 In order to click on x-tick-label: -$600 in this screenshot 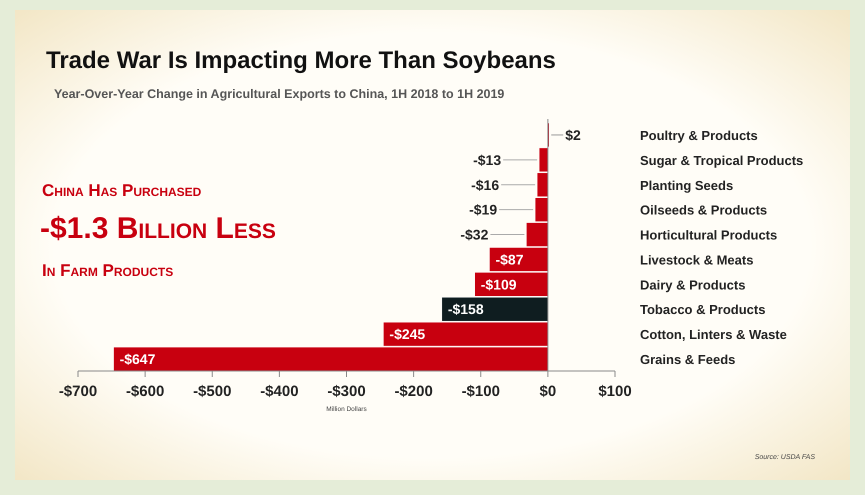, I will do `click(145, 391)`.